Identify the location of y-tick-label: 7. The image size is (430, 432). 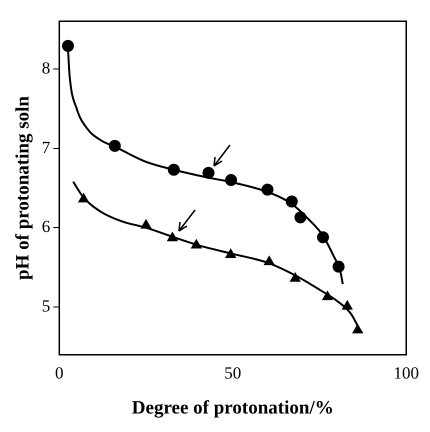
(46, 147).